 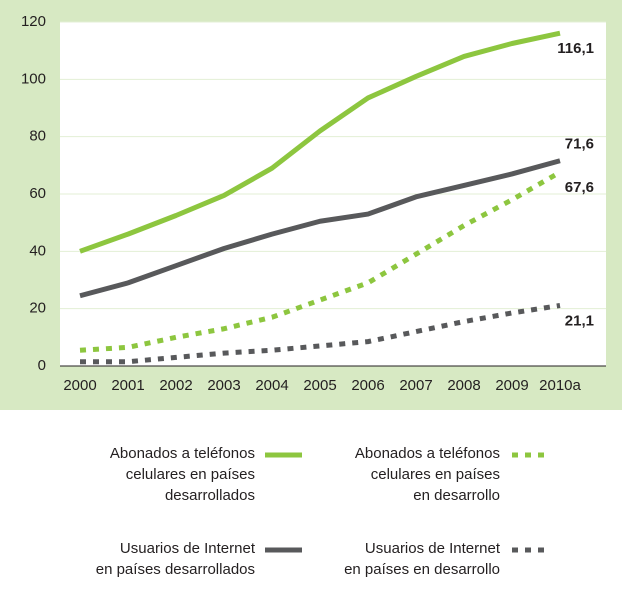 What do you see at coordinates (271, 385) in the screenshot?
I see `x-tick-label: 2004` at bounding box center [271, 385].